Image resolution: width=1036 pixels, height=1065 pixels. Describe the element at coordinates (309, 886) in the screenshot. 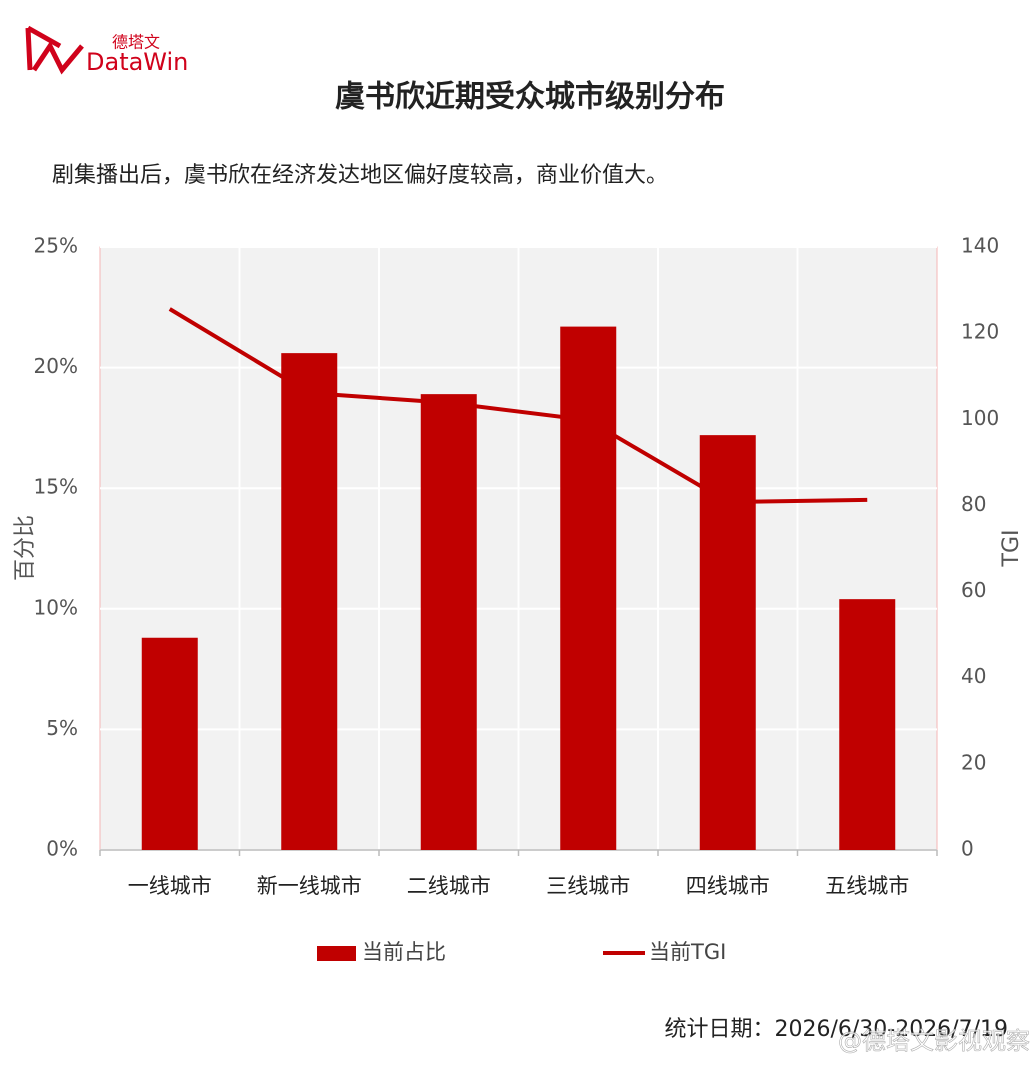

I see `x-tick-label: 新一线城市` at that location.